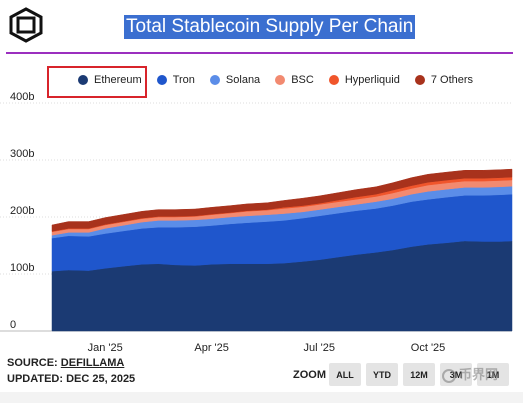 The image size is (523, 403). I want to click on source-link: DEFILLAMA, so click(92, 363).